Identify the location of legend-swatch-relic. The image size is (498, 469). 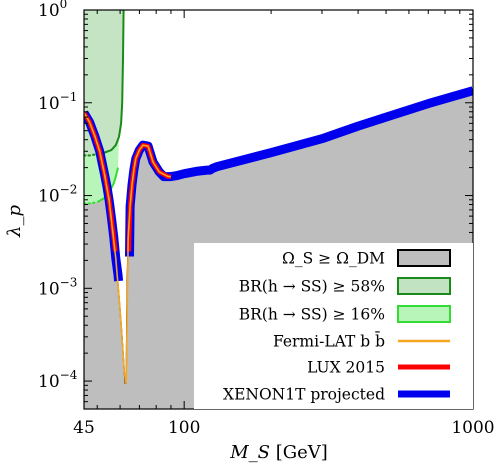
(424, 258).